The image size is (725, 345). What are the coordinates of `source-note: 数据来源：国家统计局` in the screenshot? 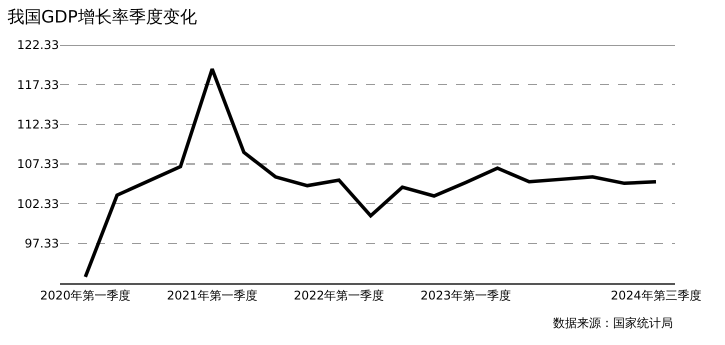 It's located at (613, 323).